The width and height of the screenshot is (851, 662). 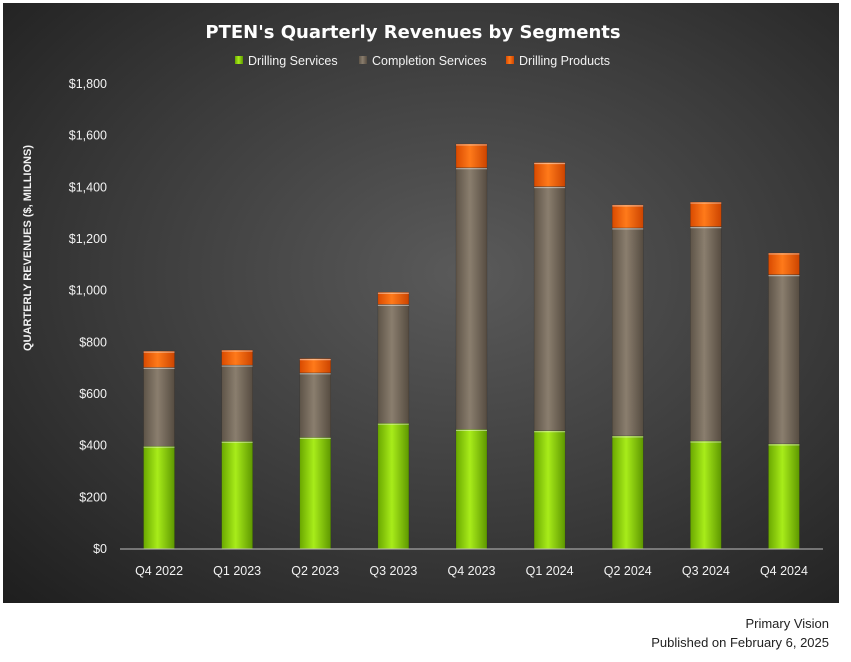 I want to click on legend-label-drilling-services: Drilling Services, so click(x=293, y=61).